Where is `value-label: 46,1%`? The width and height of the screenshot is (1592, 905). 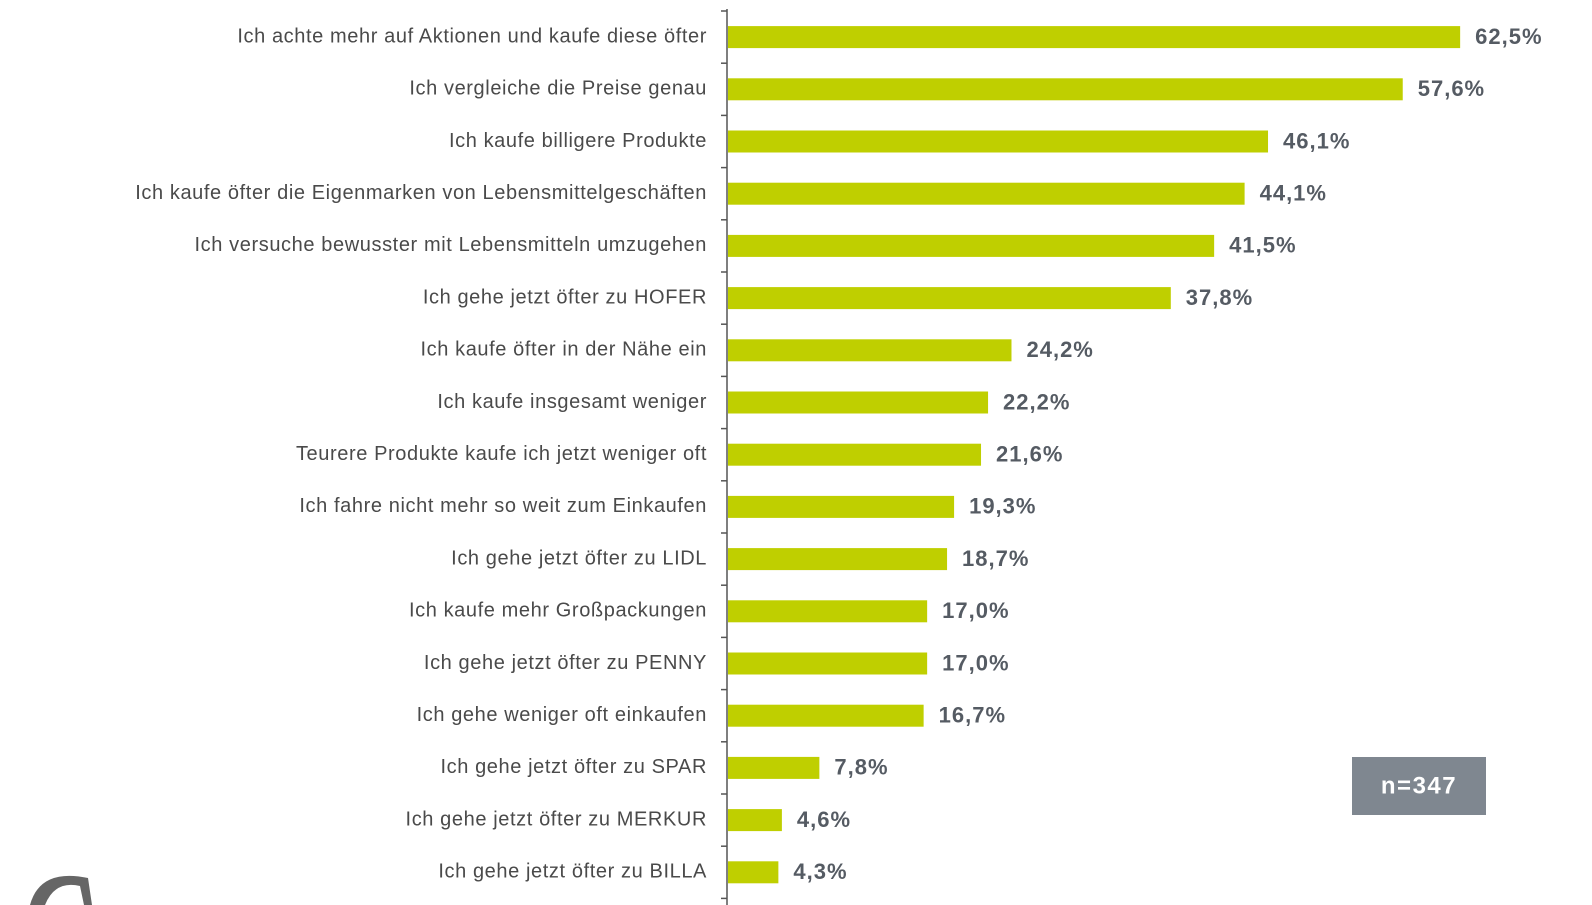
value-label: 46,1% is located at coordinates (1316, 140).